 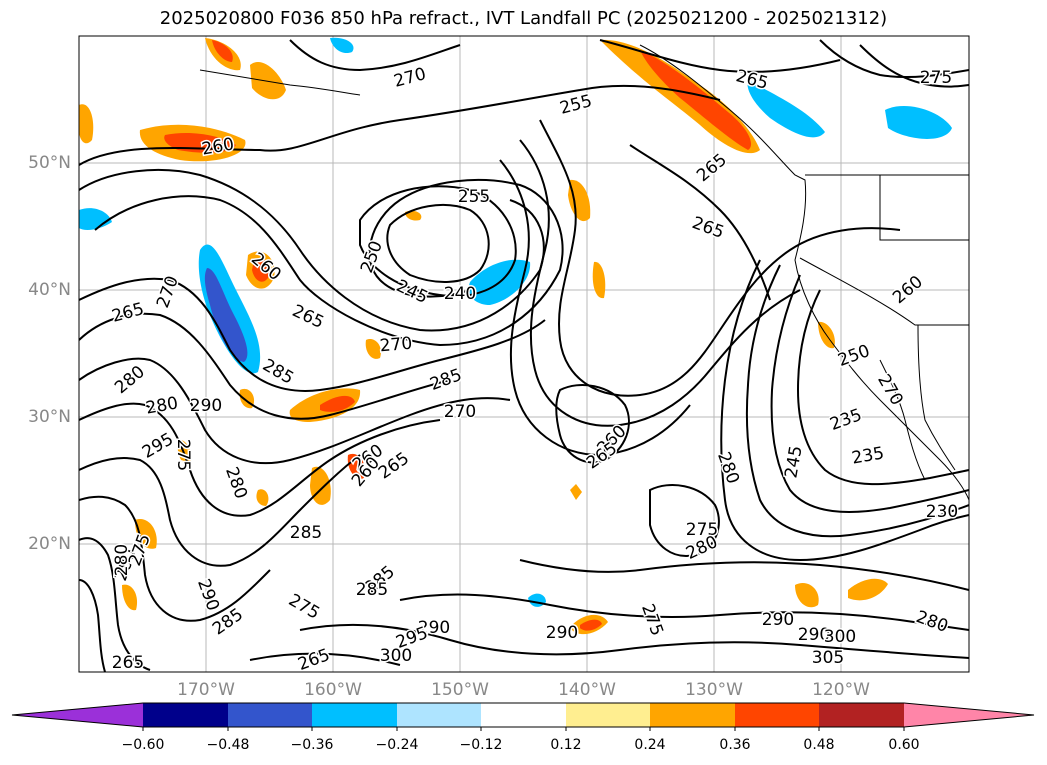 I want to click on colorbar-tick: −0.24, so click(x=397, y=745).